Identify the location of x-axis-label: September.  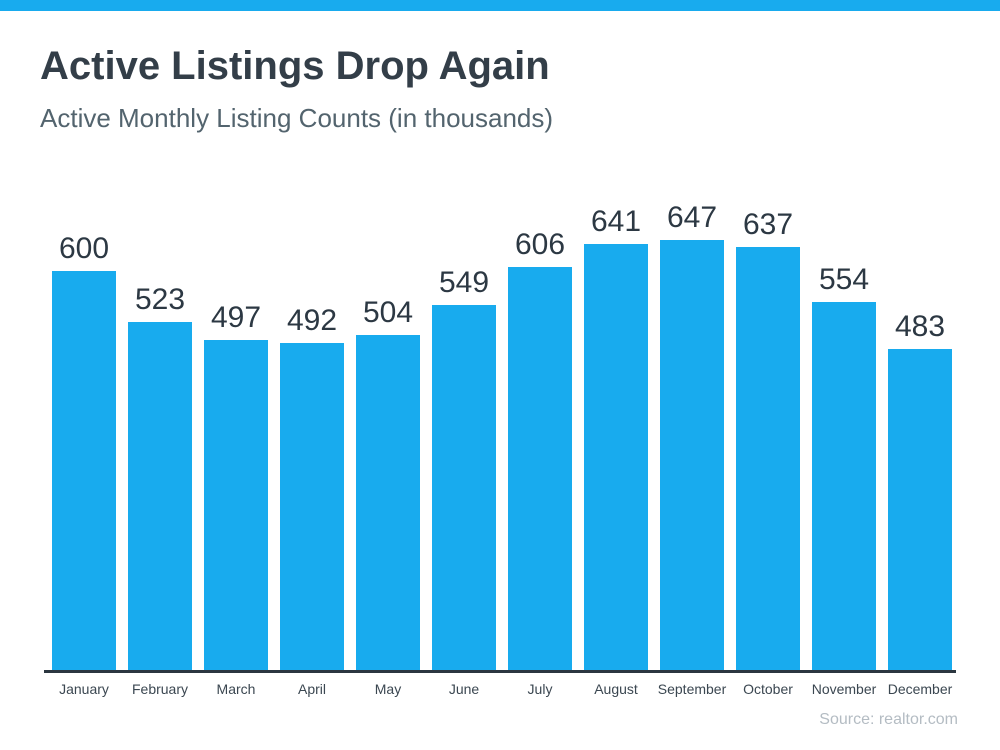
(692, 689).